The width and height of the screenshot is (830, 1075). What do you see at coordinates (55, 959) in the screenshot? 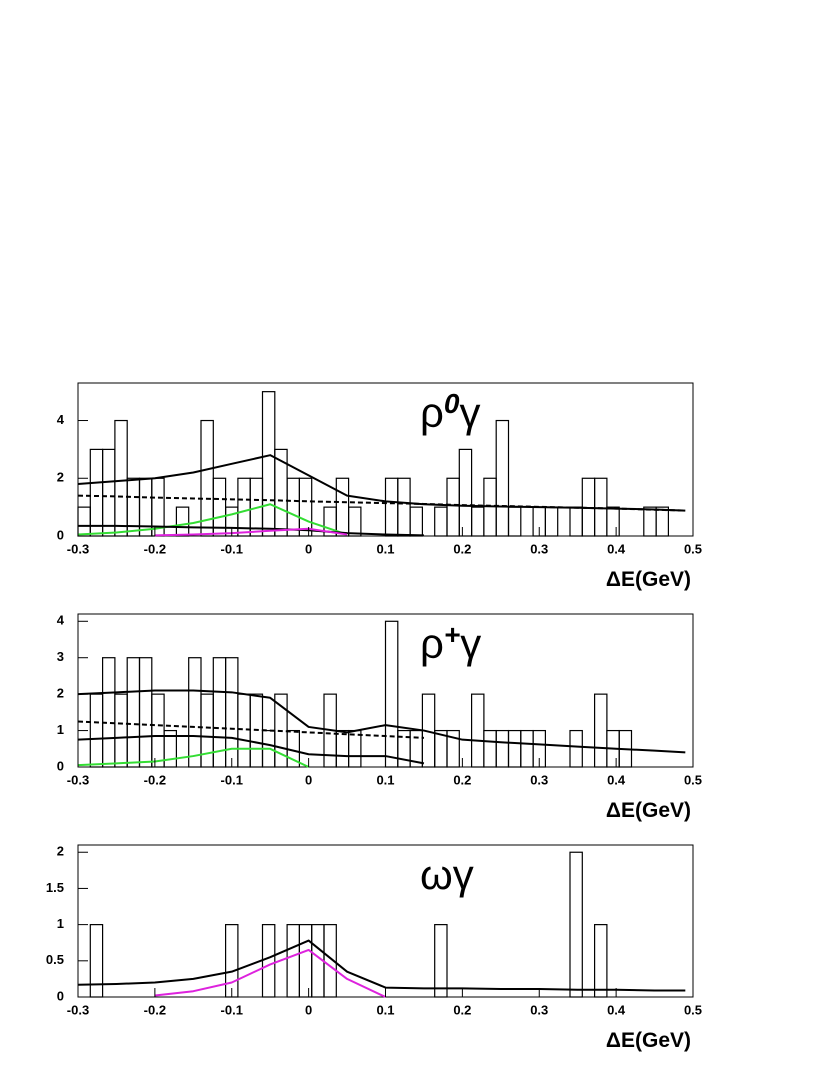
I see `y-tick-label: 0.5` at bounding box center [55, 959].